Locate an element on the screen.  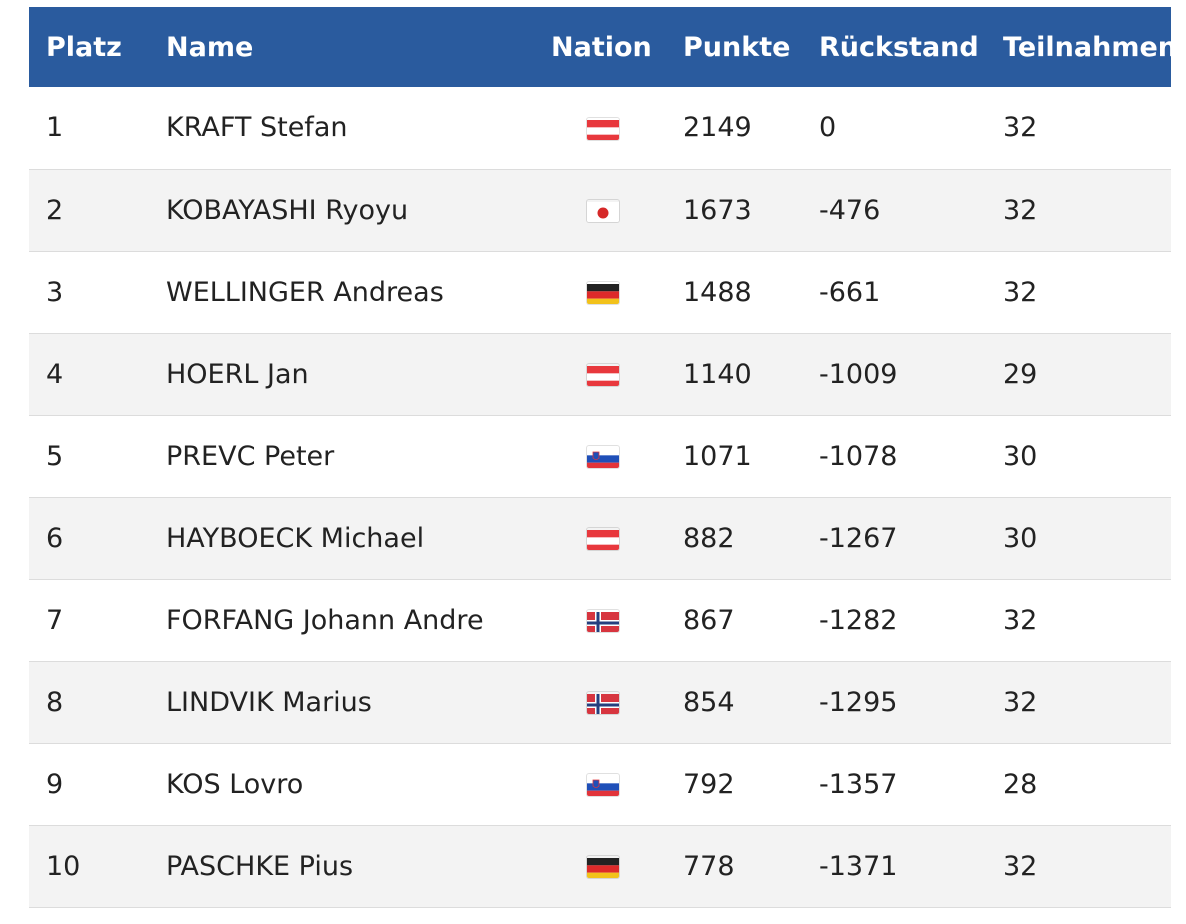
cell-platz: 7 is located at coordinates (55, 620).